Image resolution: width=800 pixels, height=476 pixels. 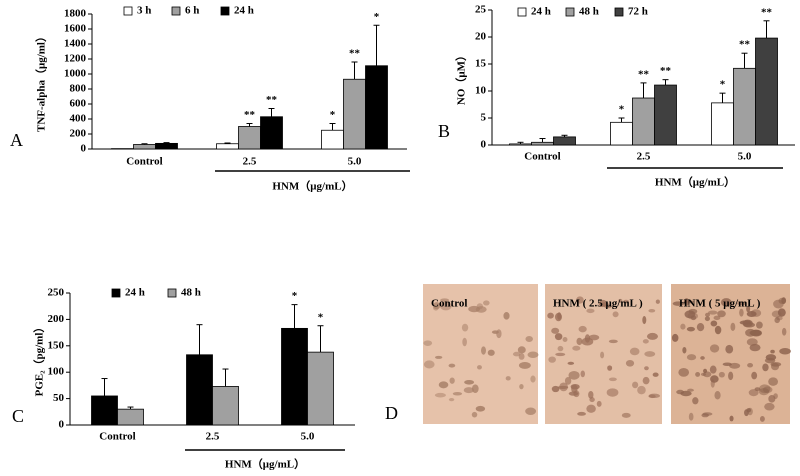 What do you see at coordinates (78, 89) in the screenshot?
I see `y-tick-label: 800` at bounding box center [78, 89].